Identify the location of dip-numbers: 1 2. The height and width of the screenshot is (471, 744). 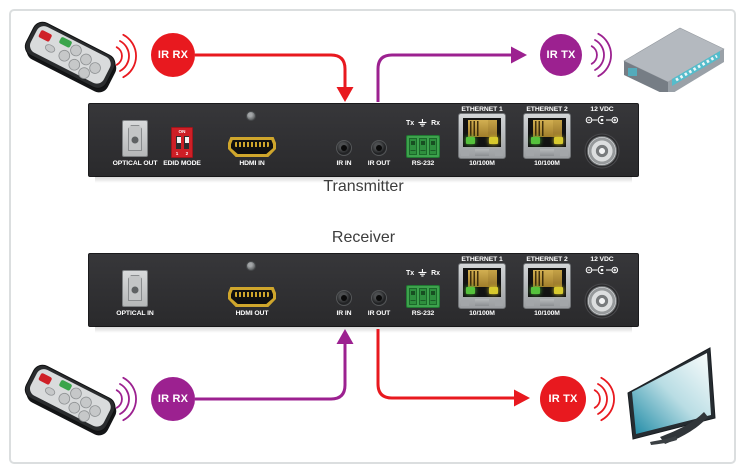
(183, 153).